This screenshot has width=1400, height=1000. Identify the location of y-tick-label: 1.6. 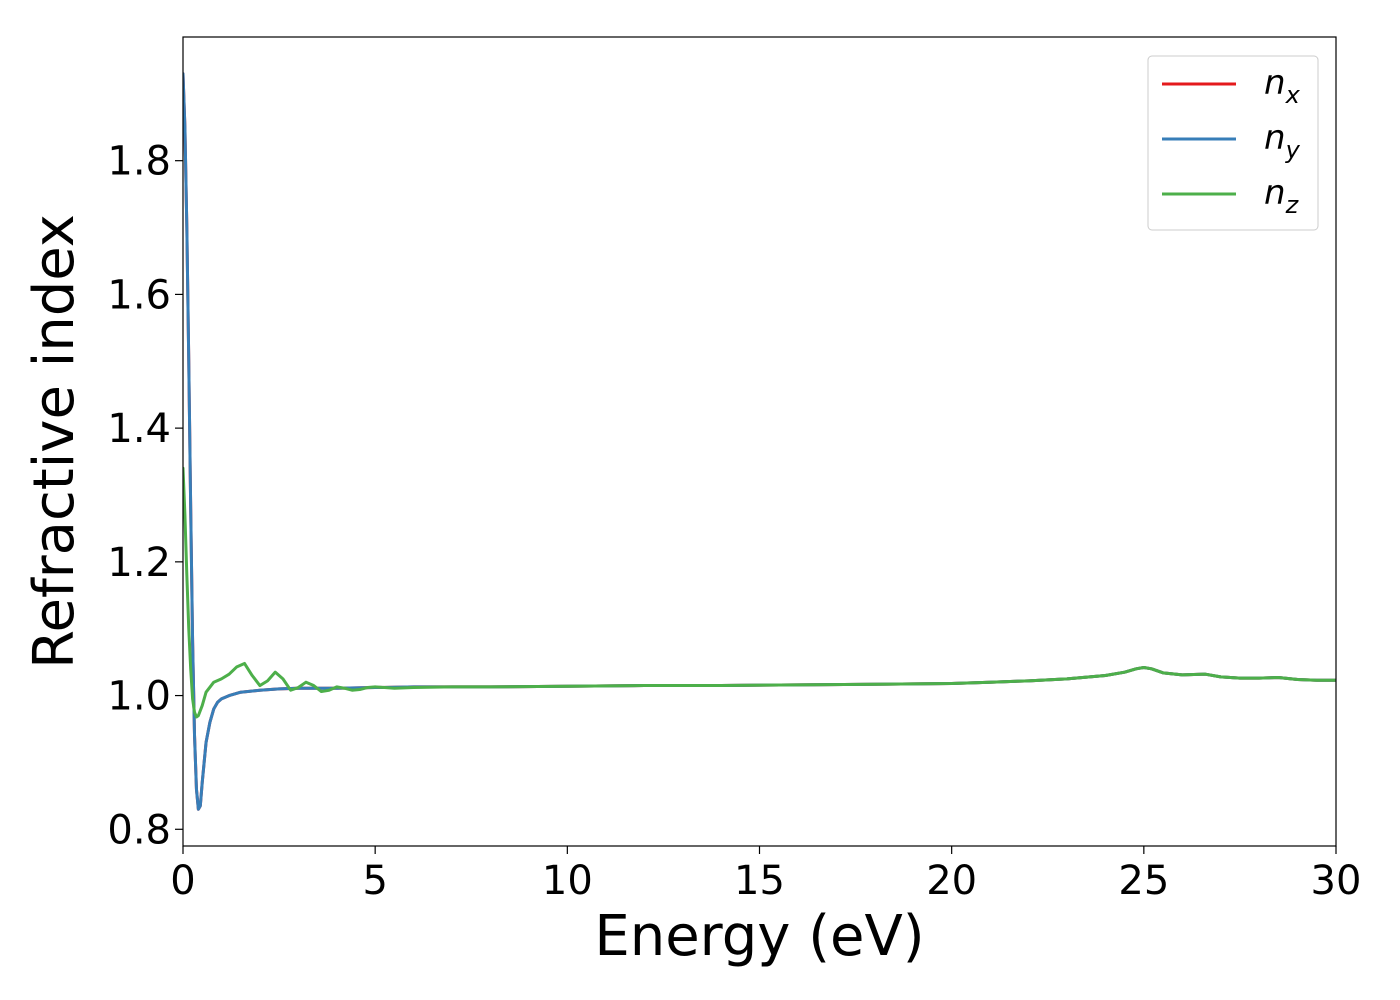
(139, 295).